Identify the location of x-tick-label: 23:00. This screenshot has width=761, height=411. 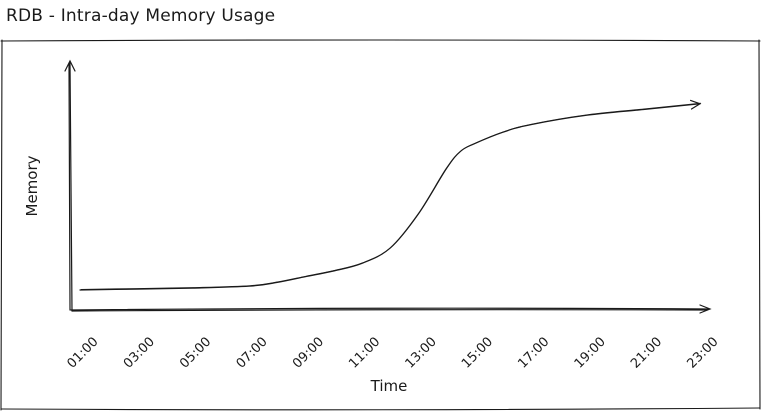
(702, 352).